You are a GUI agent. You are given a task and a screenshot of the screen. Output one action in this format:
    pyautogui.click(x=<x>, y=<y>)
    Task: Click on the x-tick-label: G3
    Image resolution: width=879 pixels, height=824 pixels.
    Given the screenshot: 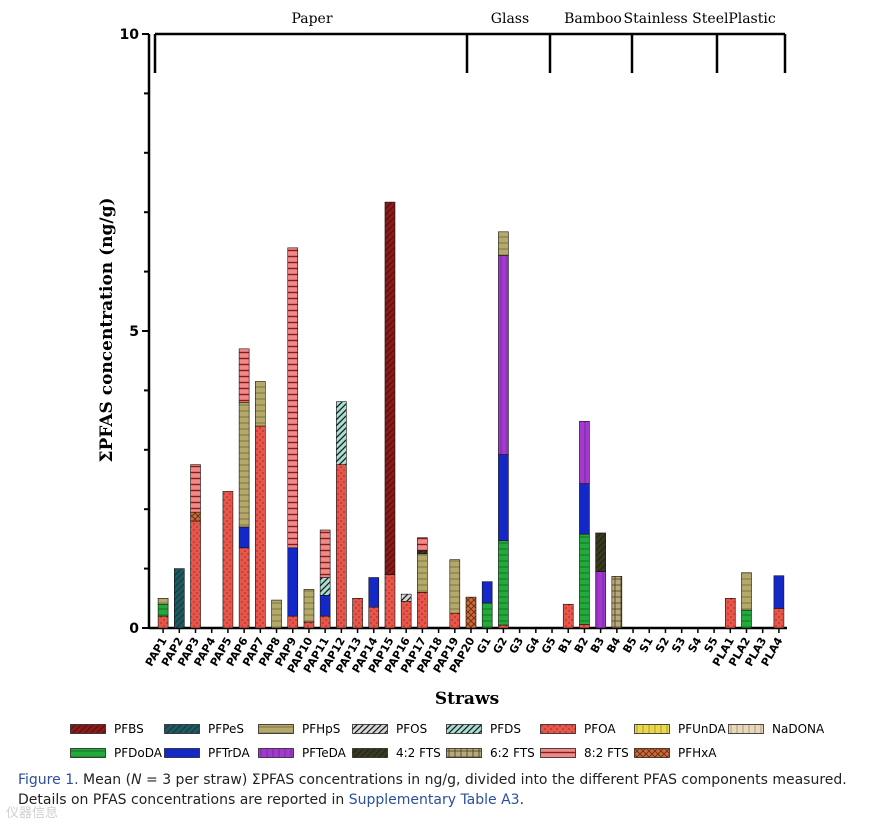 What is the action you would take?
    pyautogui.click(x=517, y=645)
    